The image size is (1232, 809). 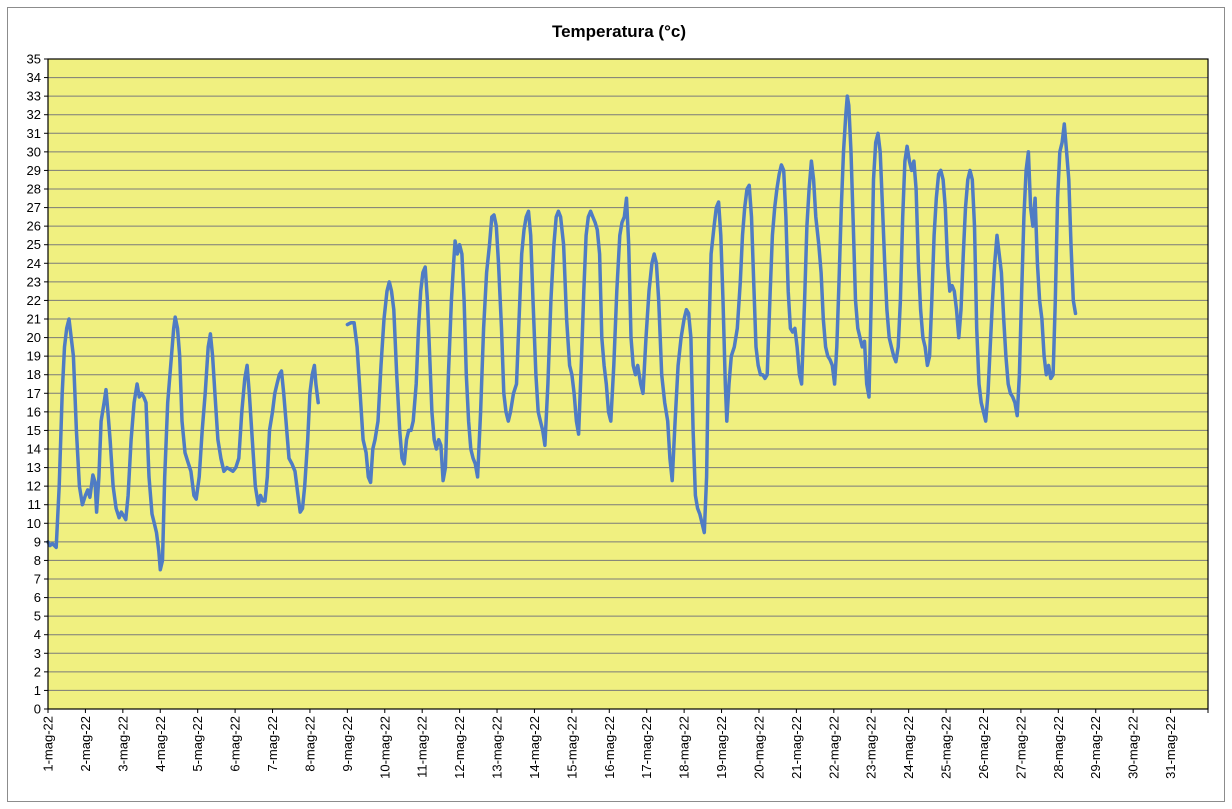 I want to click on y-tick-label: 34, so click(x=34, y=77).